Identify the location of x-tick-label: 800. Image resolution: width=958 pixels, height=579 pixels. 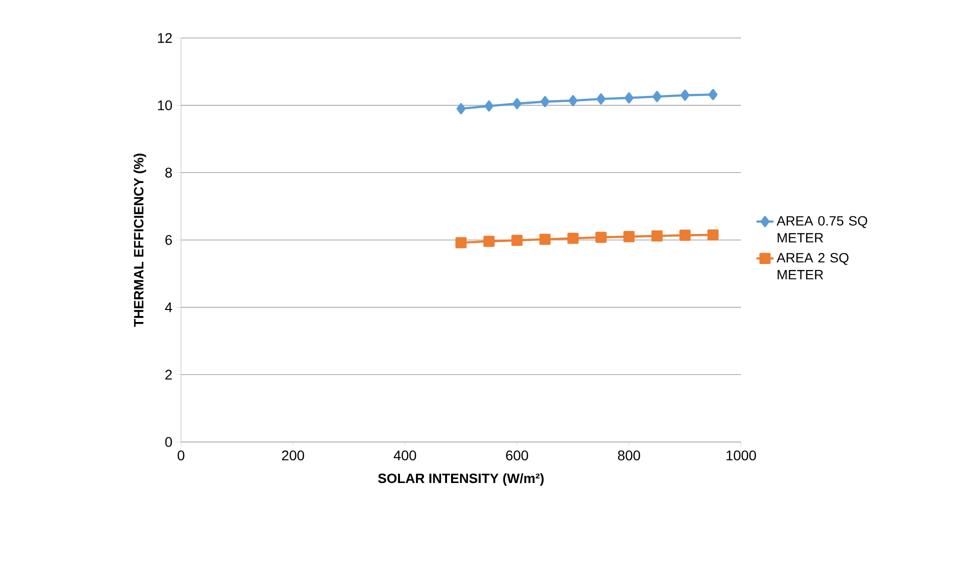
(629, 455).